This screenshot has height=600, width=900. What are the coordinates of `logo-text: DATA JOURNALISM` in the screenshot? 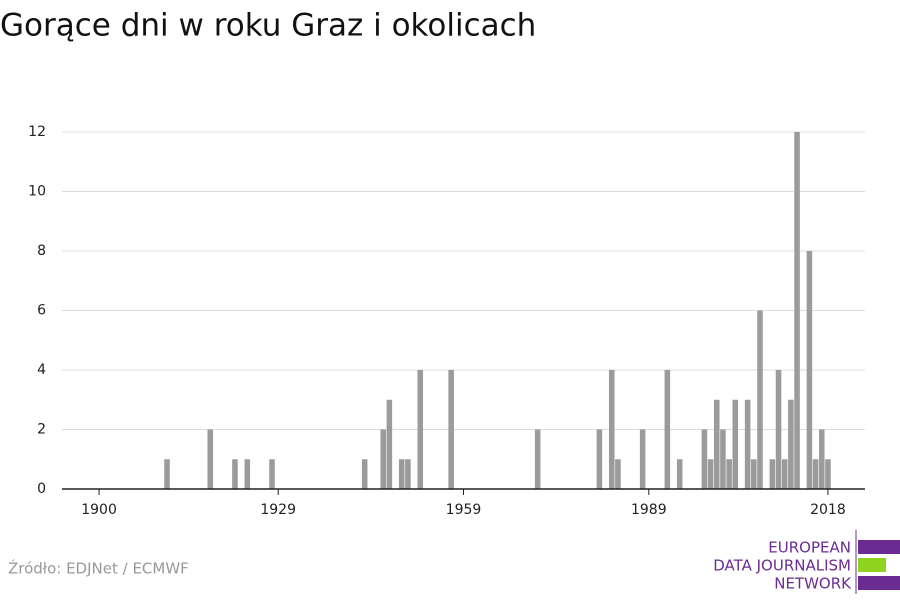 It's located at (782, 566).